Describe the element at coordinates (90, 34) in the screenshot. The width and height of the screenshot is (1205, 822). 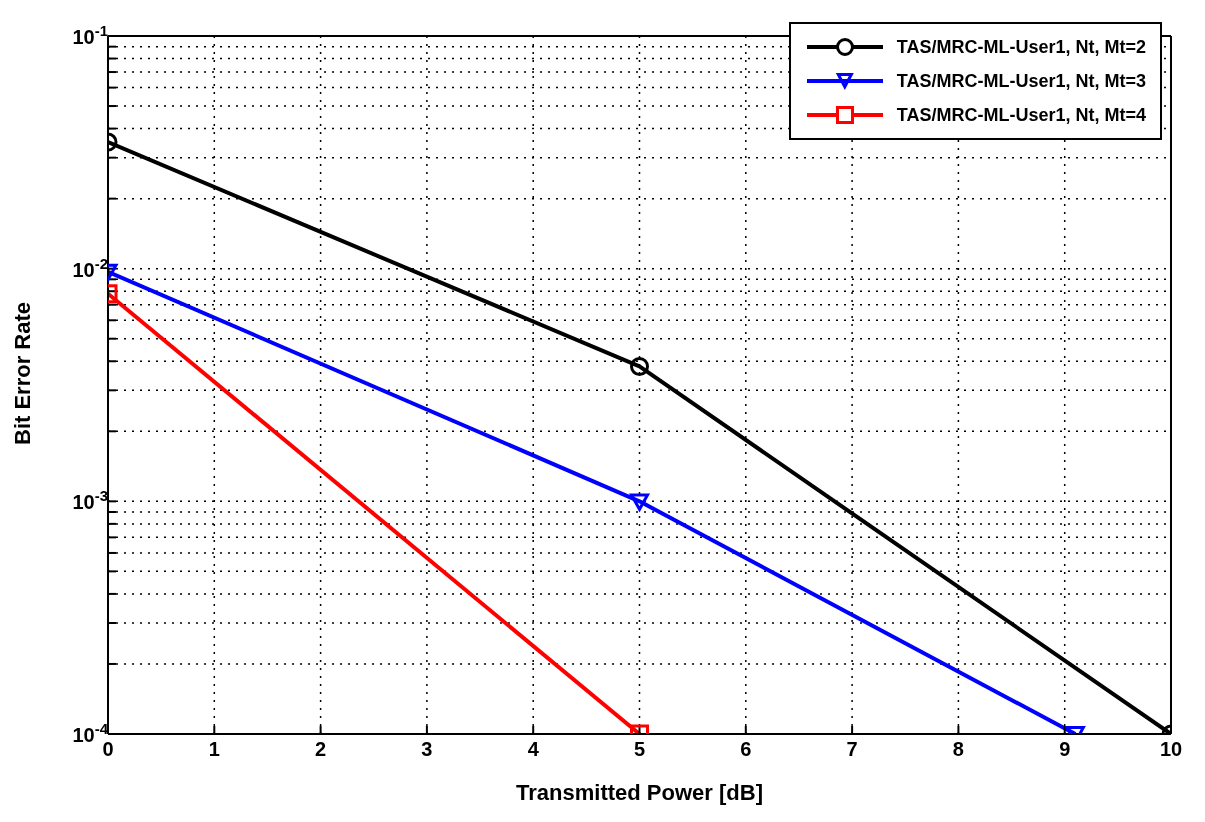
I see `y-tick-label: 10$^{-1}$` at that location.